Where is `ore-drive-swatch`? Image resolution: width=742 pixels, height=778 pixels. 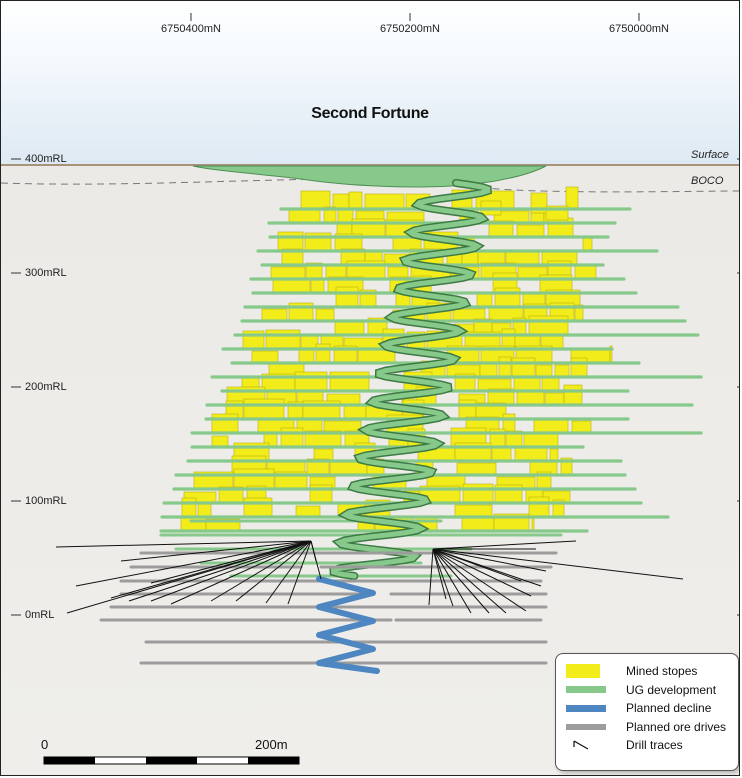 ore-drive-swatch is located at coordinates (586, 726).